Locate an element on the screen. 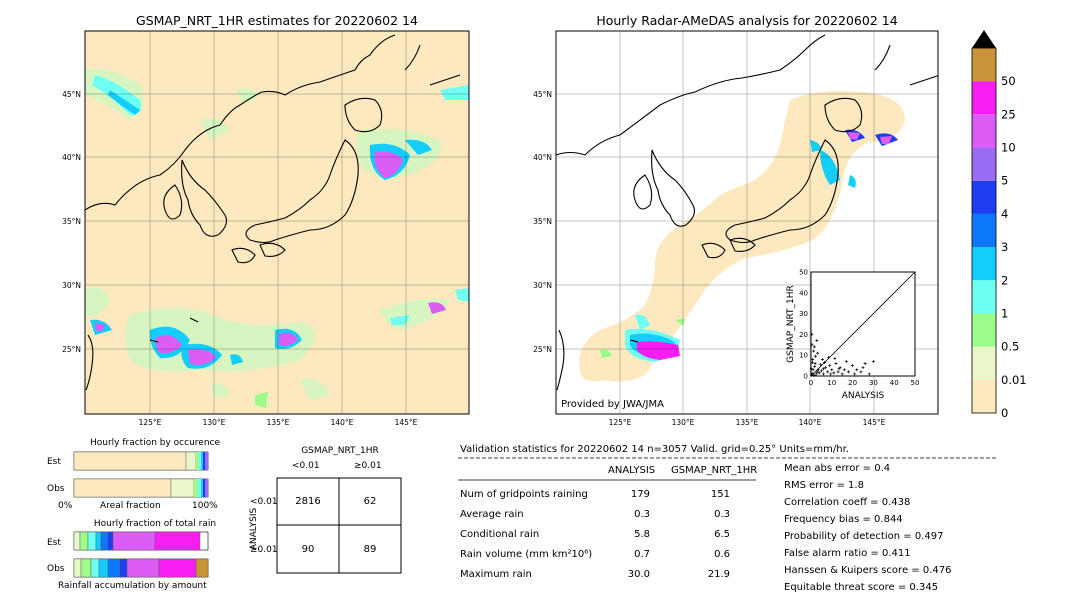 This screenshot has height=612, width=1080. stat-row-label: Num of gridpoints raining is located at coordinates (524, 494).